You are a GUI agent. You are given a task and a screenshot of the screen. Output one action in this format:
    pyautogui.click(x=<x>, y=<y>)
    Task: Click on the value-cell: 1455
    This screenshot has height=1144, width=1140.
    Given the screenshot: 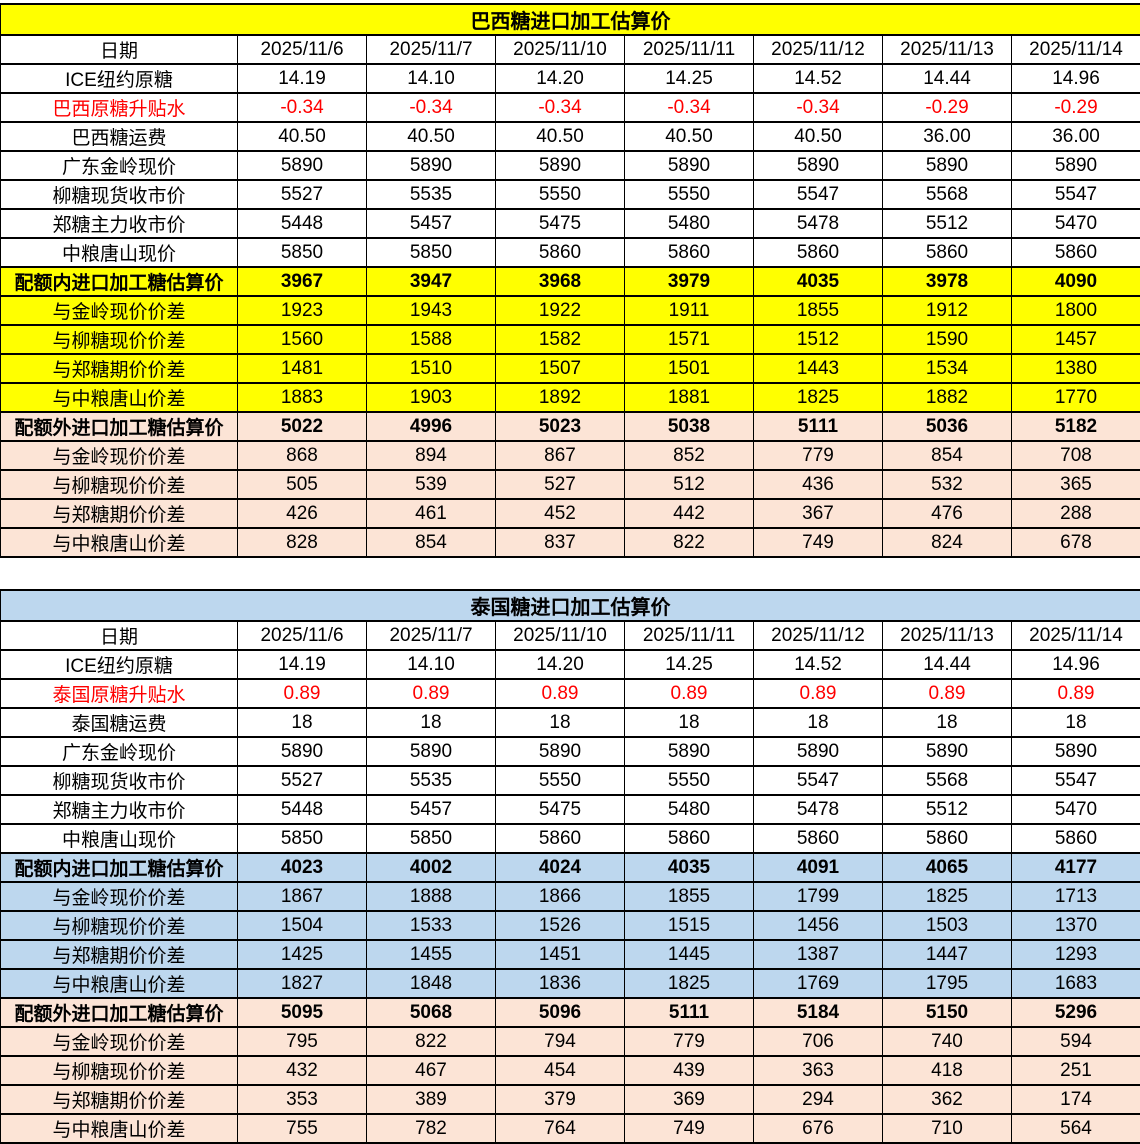 What is the action you would take?
    pyautogui.click(x=431, y=954)
    